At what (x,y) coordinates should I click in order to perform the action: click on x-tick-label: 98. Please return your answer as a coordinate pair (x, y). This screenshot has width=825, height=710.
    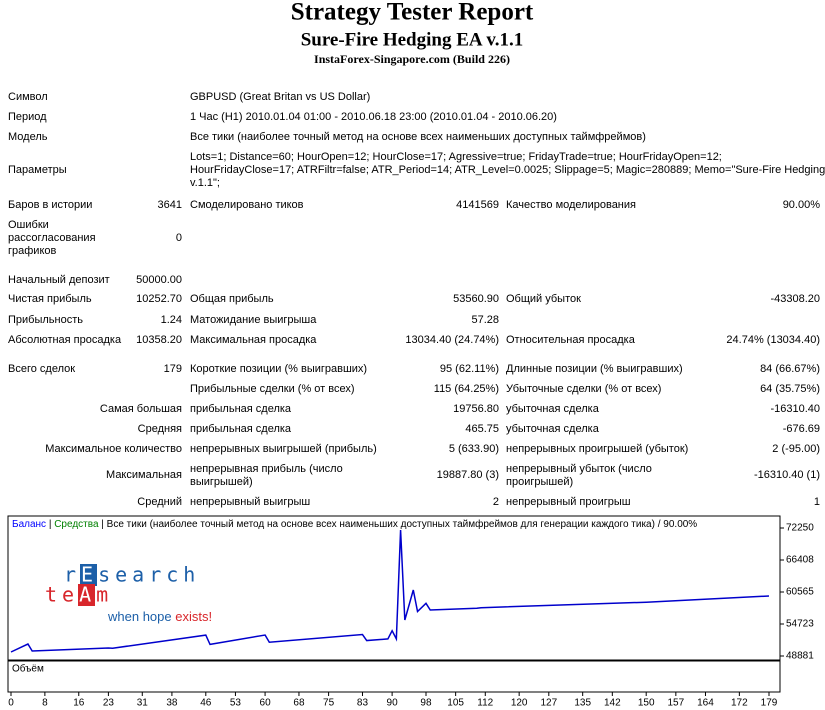
    Looking at the image, I should click on (426, 703).